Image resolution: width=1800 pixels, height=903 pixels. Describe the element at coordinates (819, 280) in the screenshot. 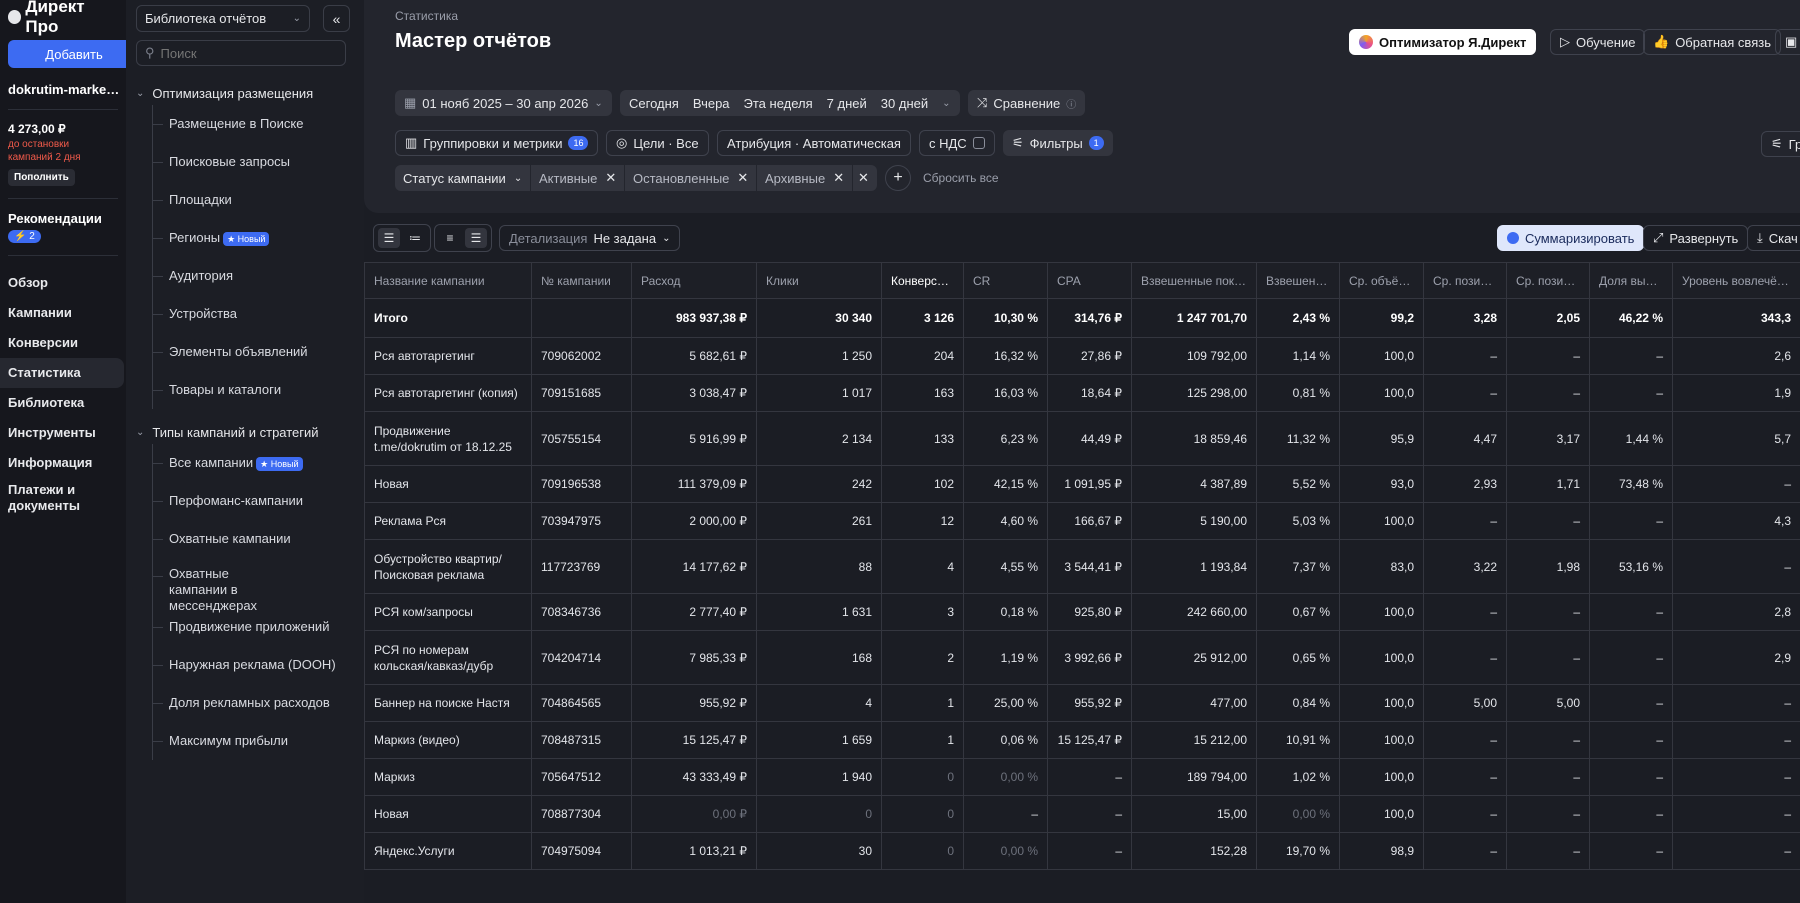

I see `column-header: Клики` at that location.